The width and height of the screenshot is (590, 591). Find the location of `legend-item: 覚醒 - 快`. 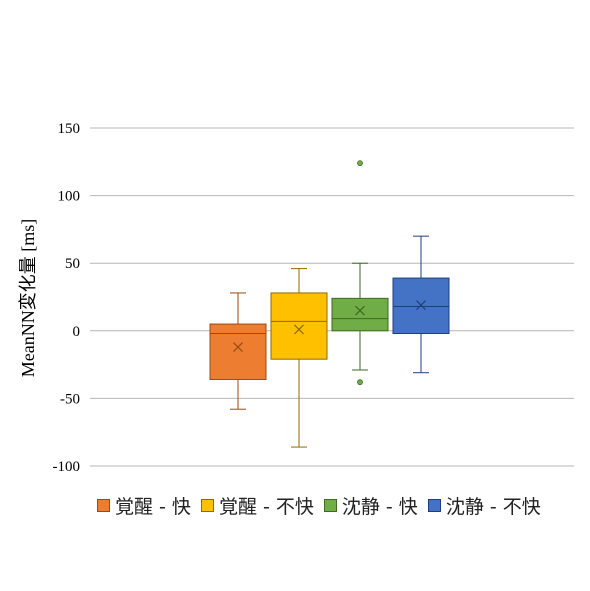

legend-item: 覚醒 - 快 is located at coordinates (144, 505).